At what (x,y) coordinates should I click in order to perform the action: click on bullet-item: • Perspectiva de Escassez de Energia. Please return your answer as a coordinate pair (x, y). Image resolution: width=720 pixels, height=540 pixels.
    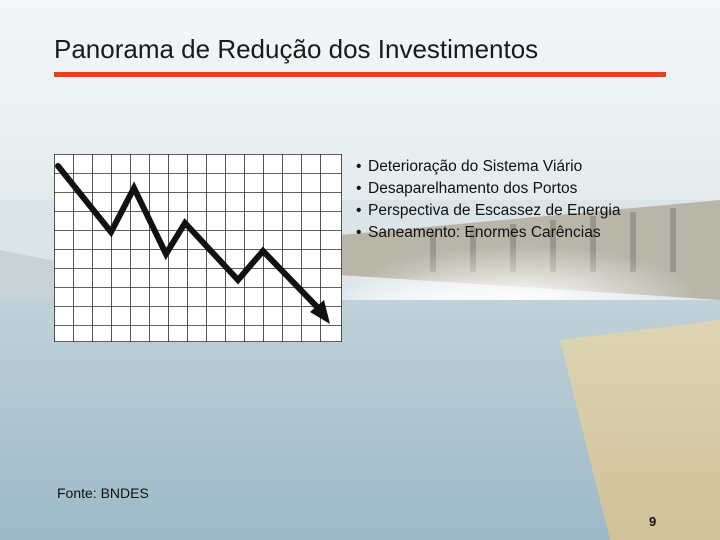
    Looking at the image, I should click on (488, 211).